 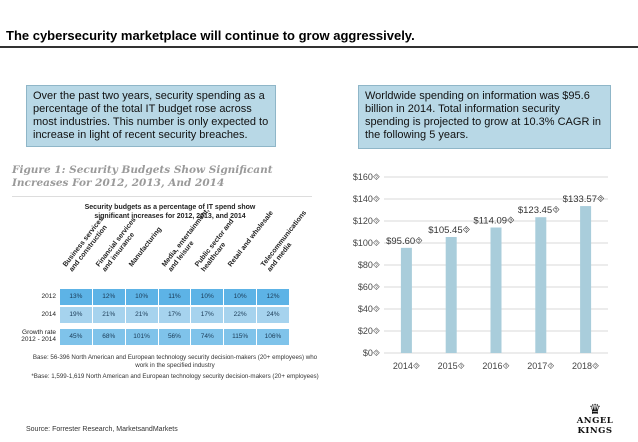 What do you see at coordinates (369, 309) in the screenshot?
I see `y-tick-label: $40⯑` at bounding box center [369, 309].